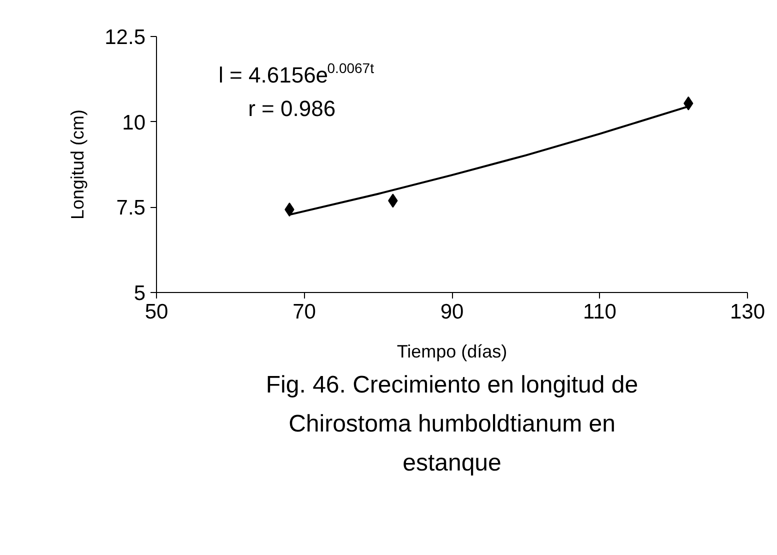 This screenshot has width=777, height=555. What do you see at coordinates (292, 108) in the screenshot?
I see `annotation: r = 0.986` at bounding box center [292, 108].